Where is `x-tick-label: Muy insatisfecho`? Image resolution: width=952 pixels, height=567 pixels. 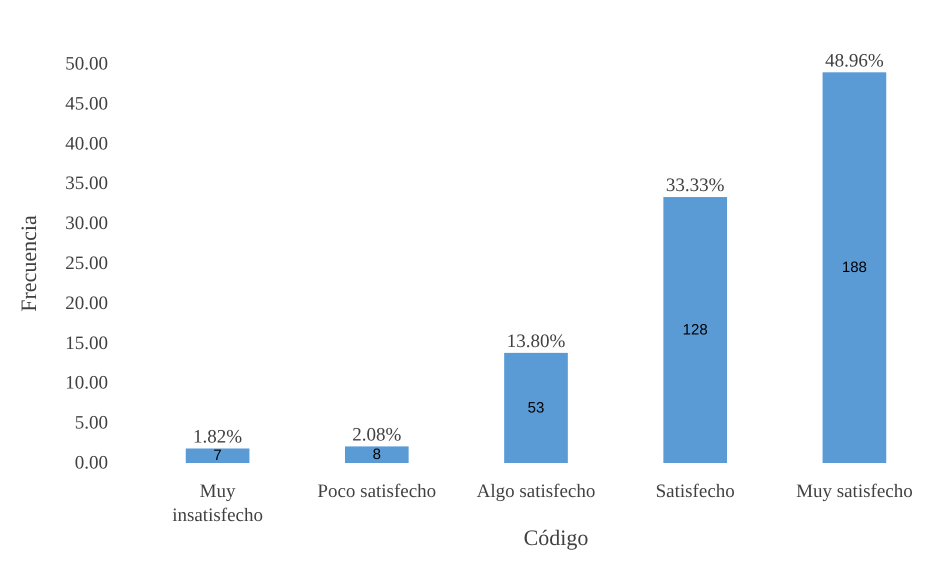 x-tick-label: Muy insatisfecho is located at coordinates (217, 503).